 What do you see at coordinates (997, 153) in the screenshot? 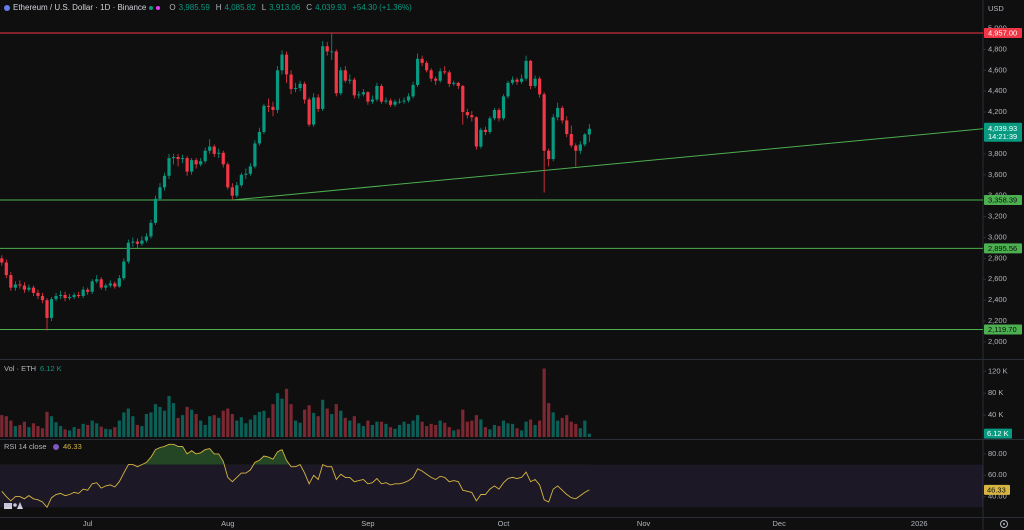
I see `y-tick-label: 3,800` at bounding box center [997, 153].